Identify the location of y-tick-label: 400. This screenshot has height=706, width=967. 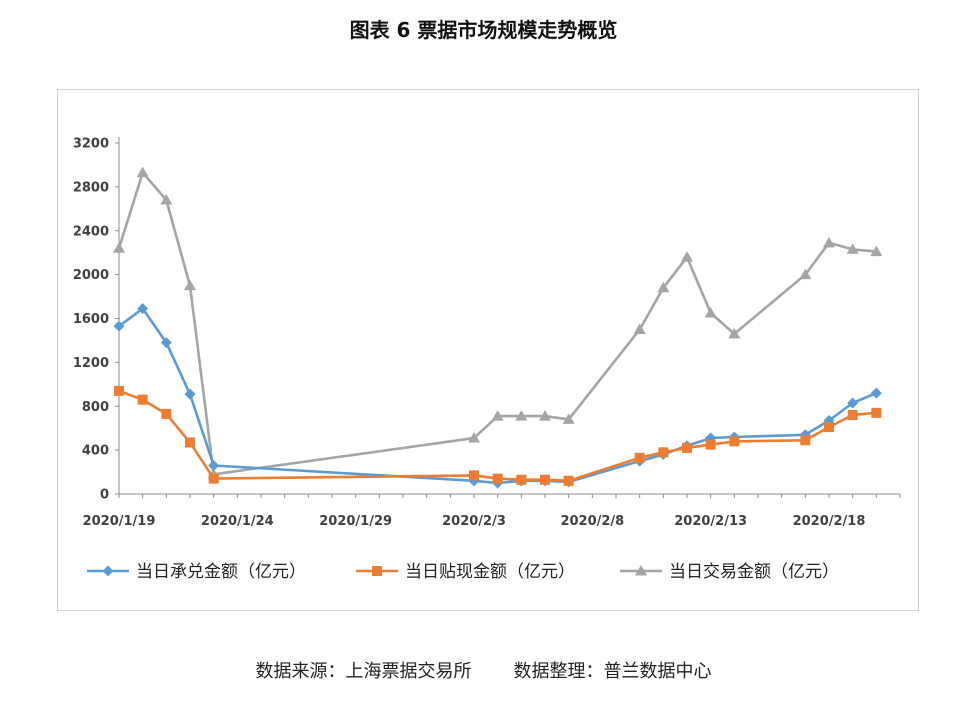
(95, 451).